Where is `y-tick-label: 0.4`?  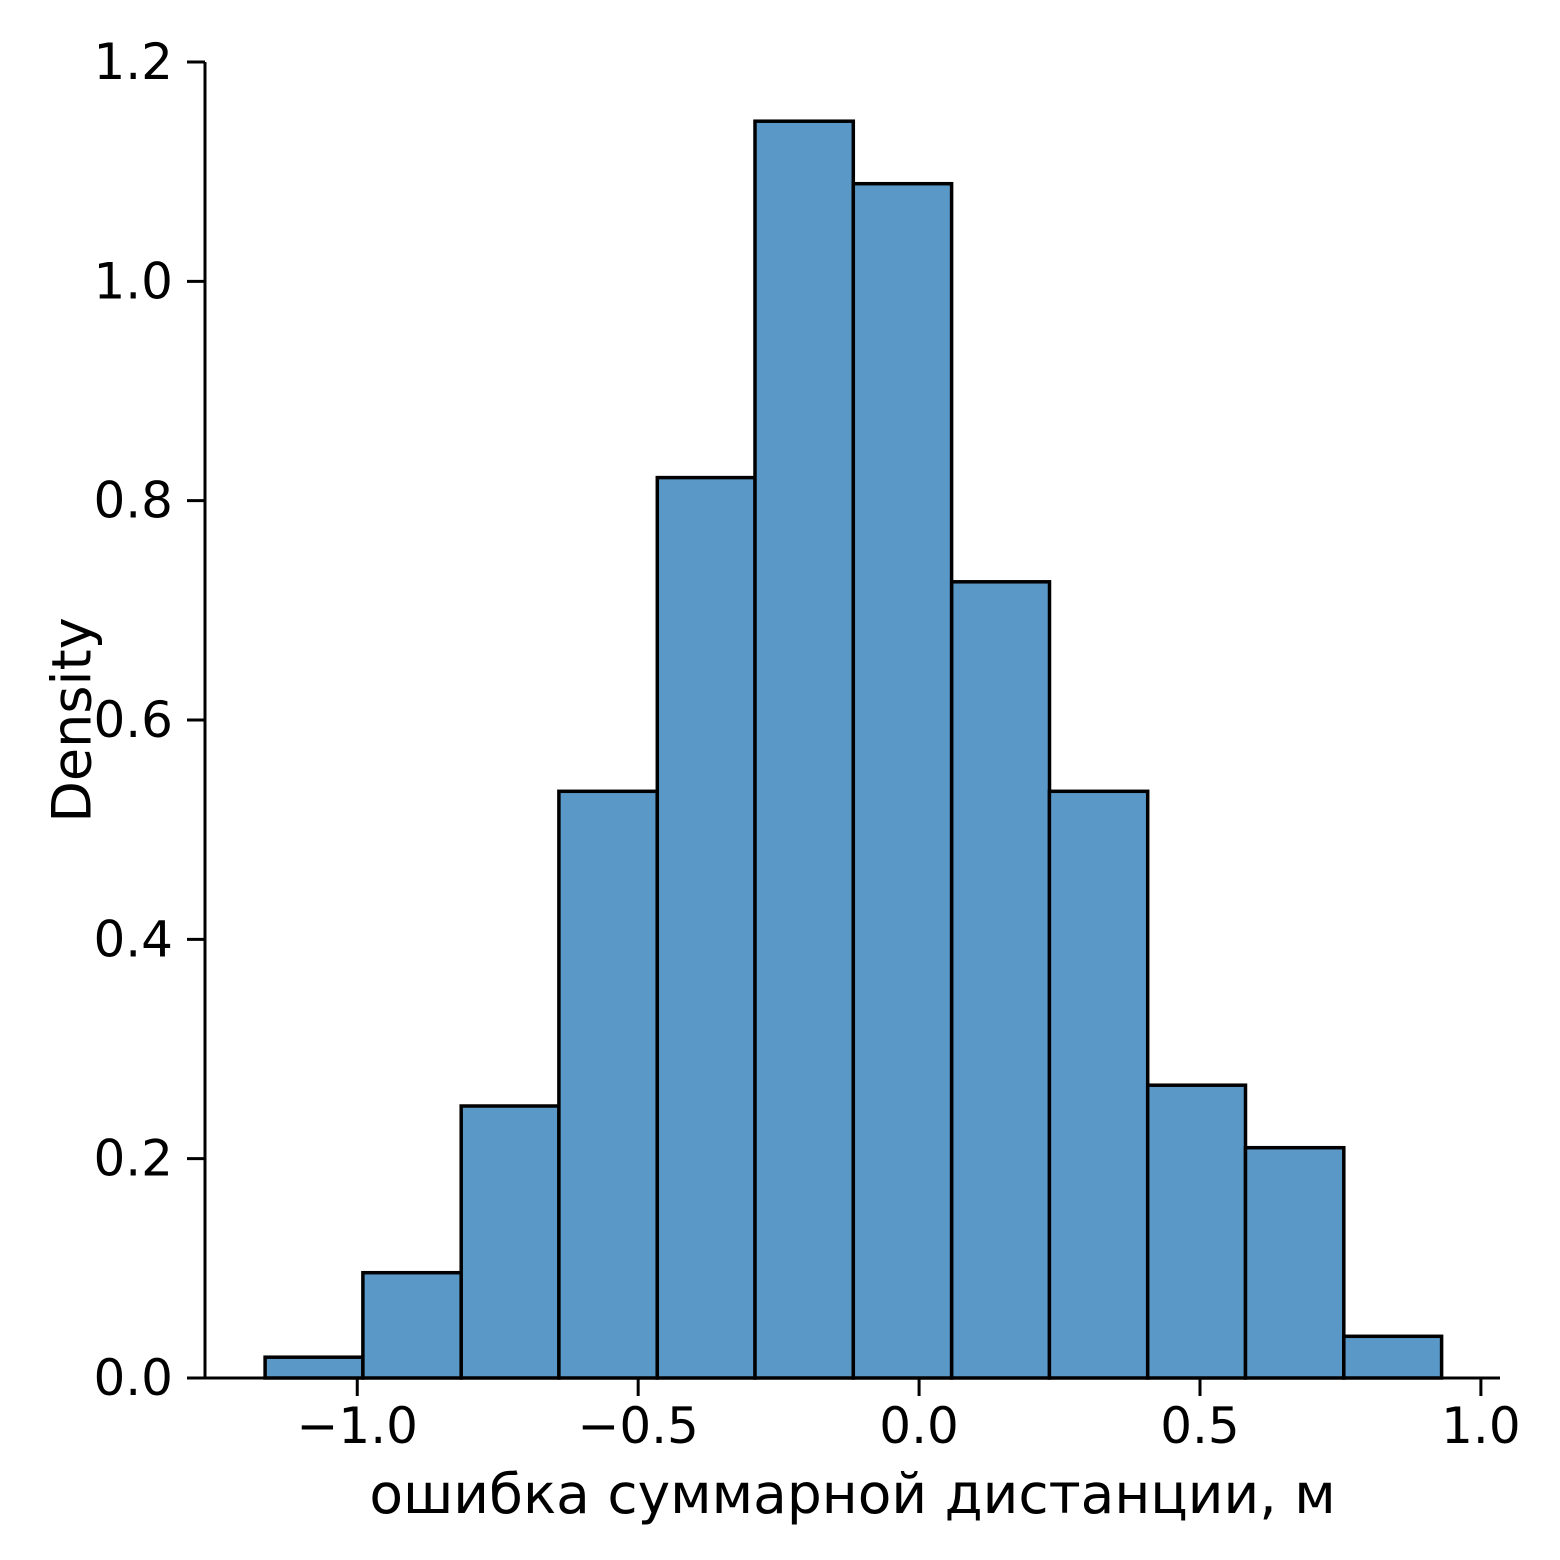 y-tick-label: 0.4 is located at coordinates (133, 939).